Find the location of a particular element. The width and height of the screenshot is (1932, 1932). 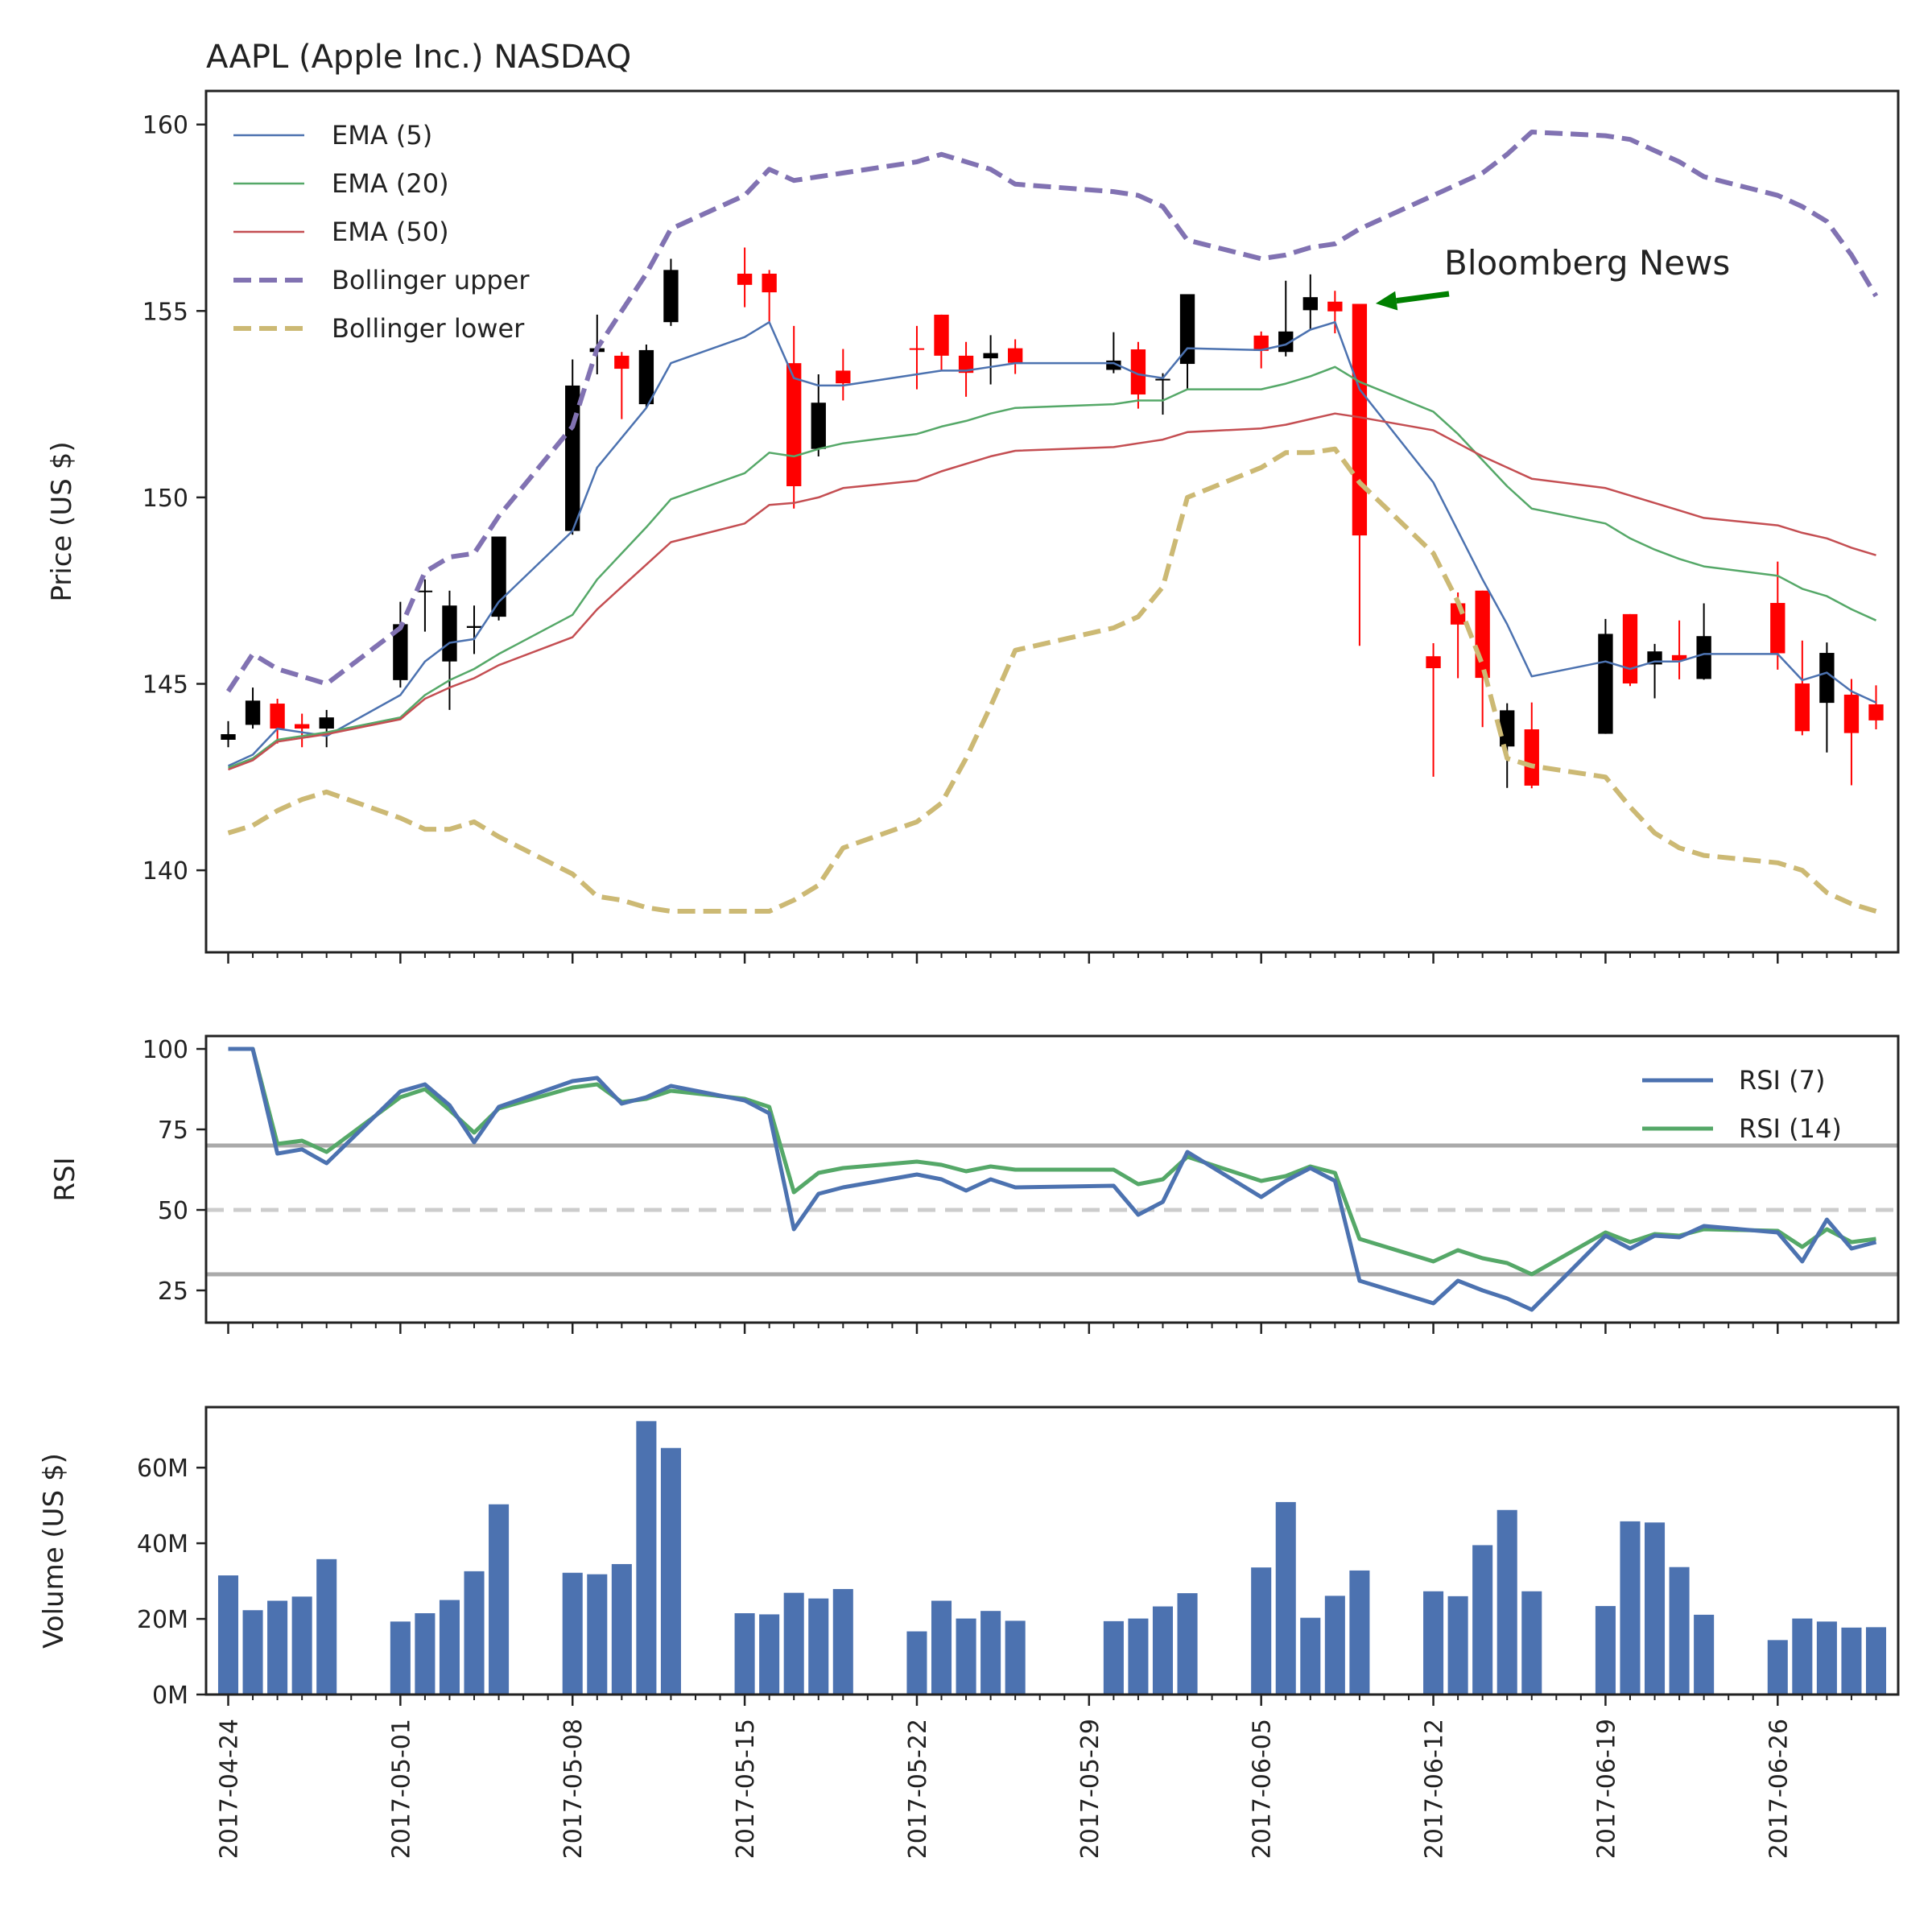

chart-title: AAPL (Apple Inc.) NASDAQ is located at coordinates (418, 57).